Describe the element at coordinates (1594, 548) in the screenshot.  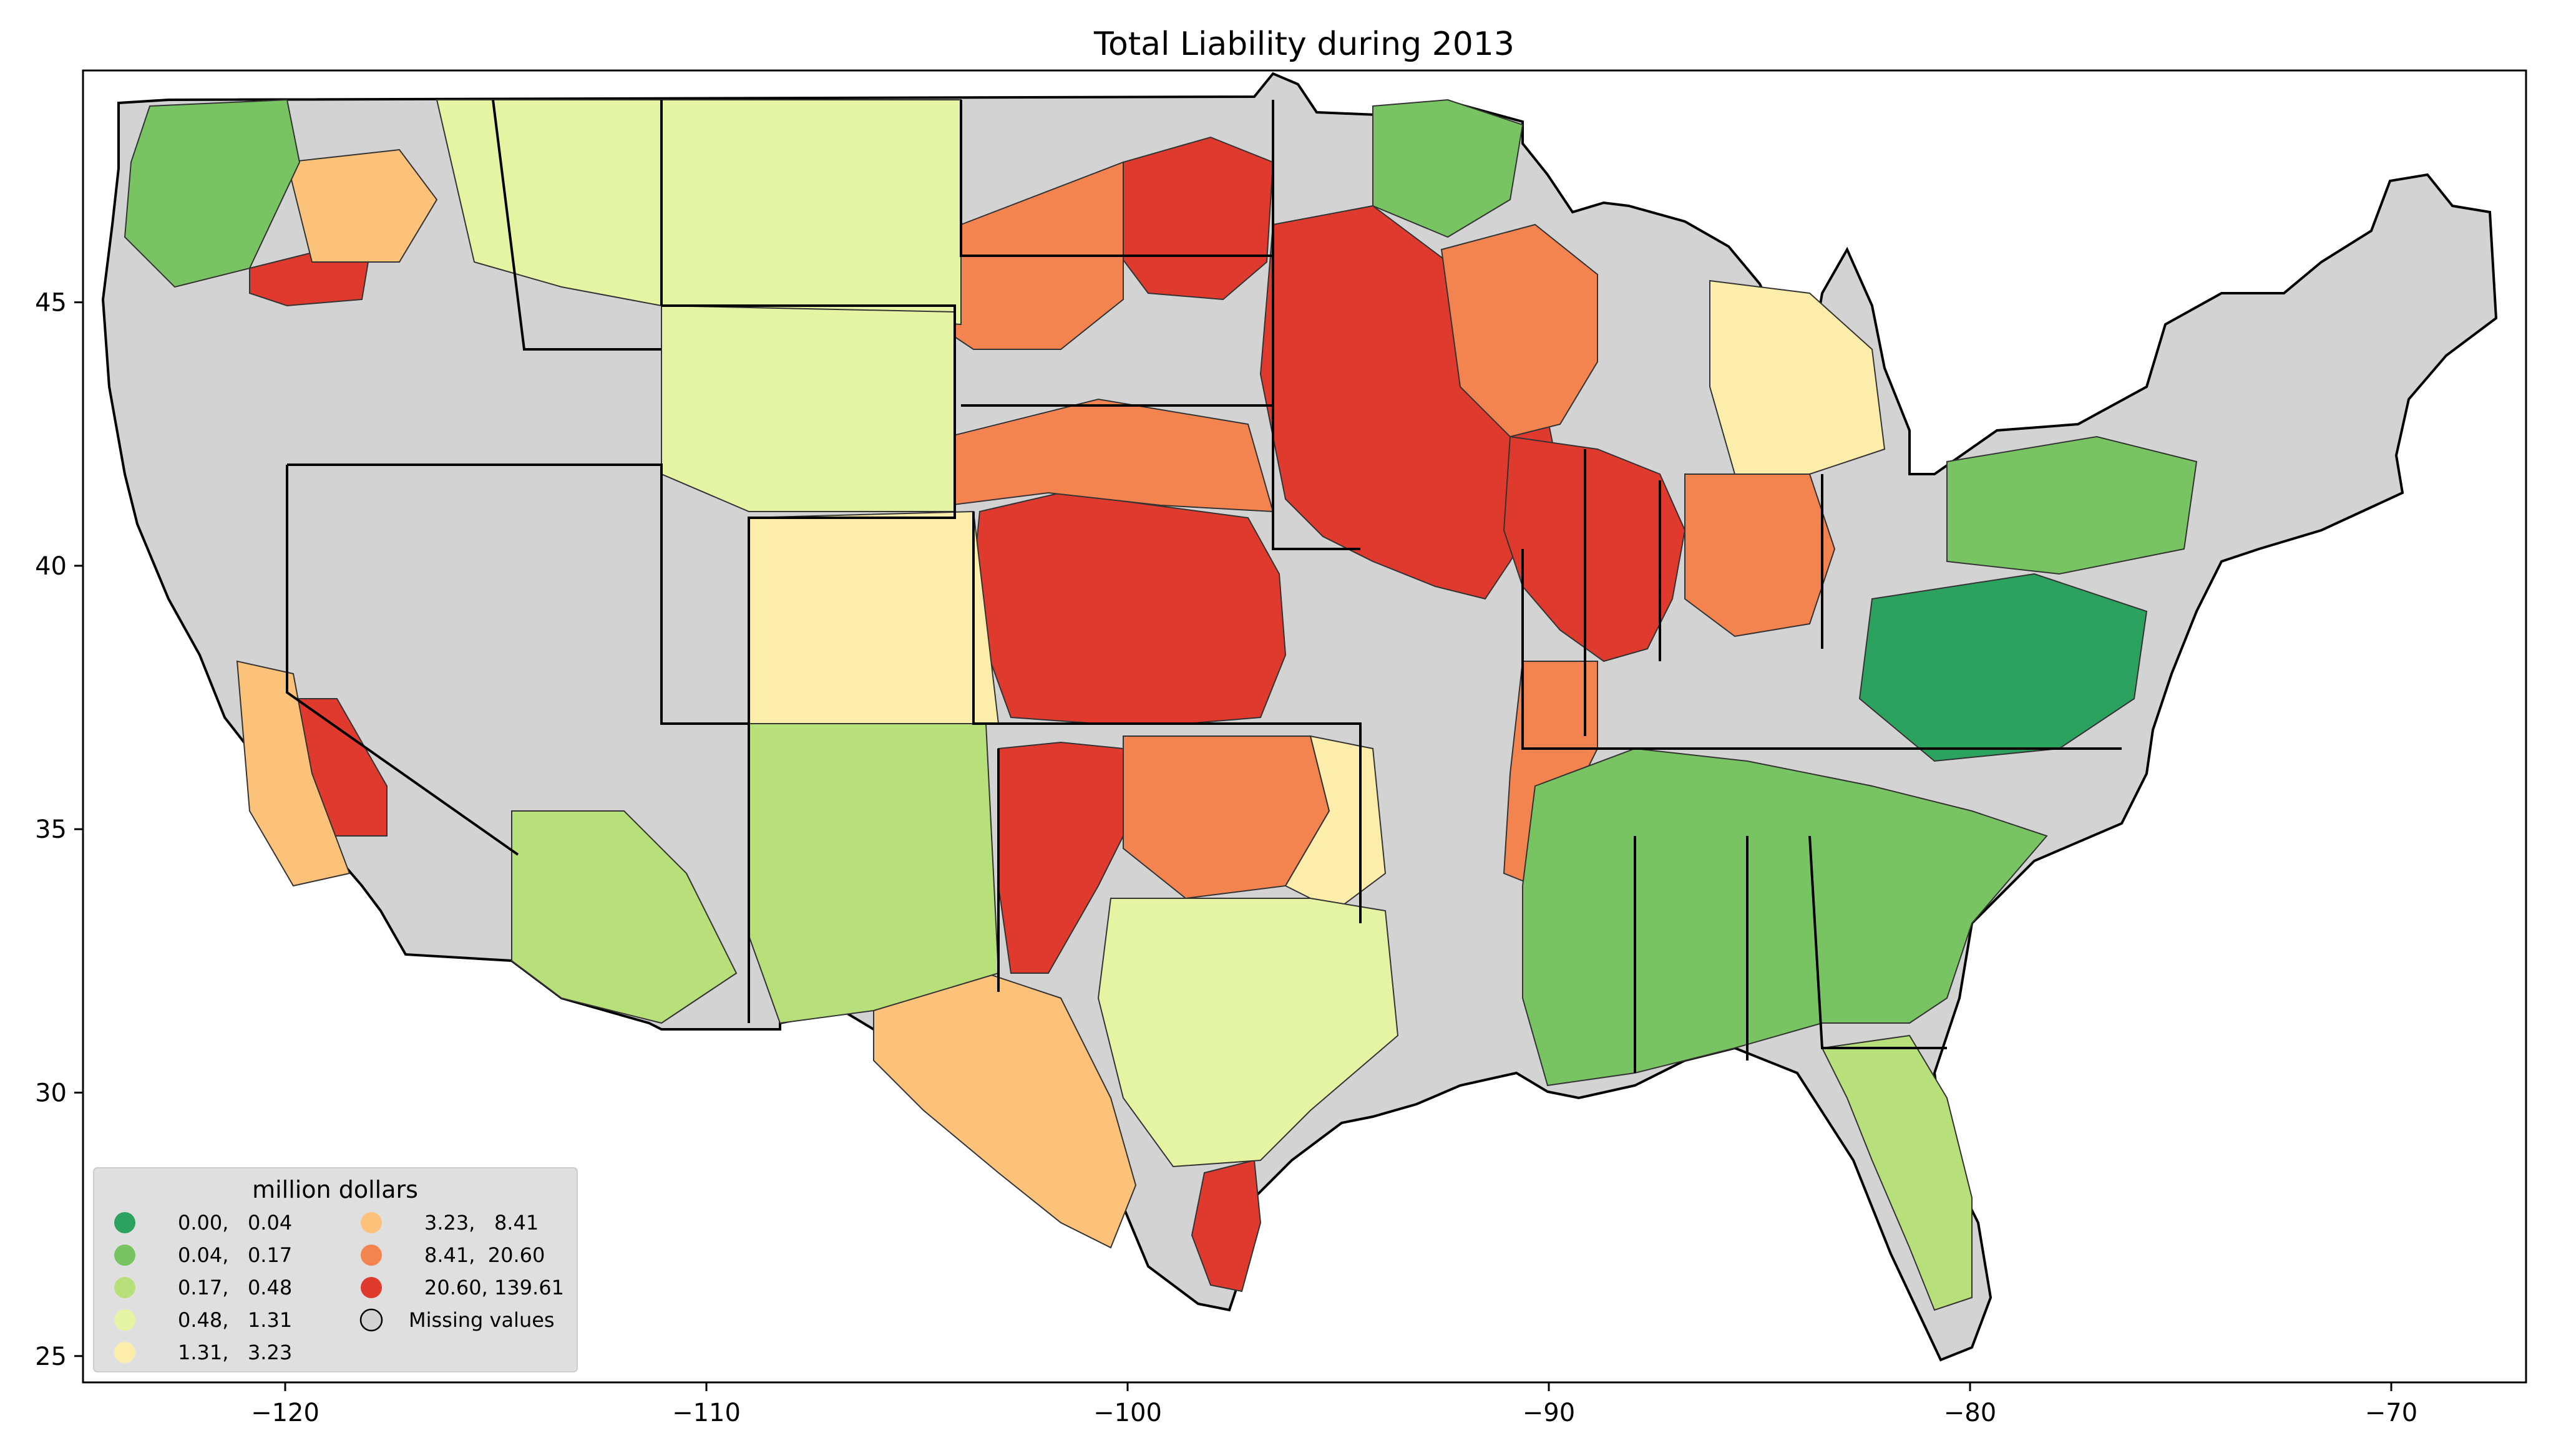
I see `region-illinois-indiana` at that location.